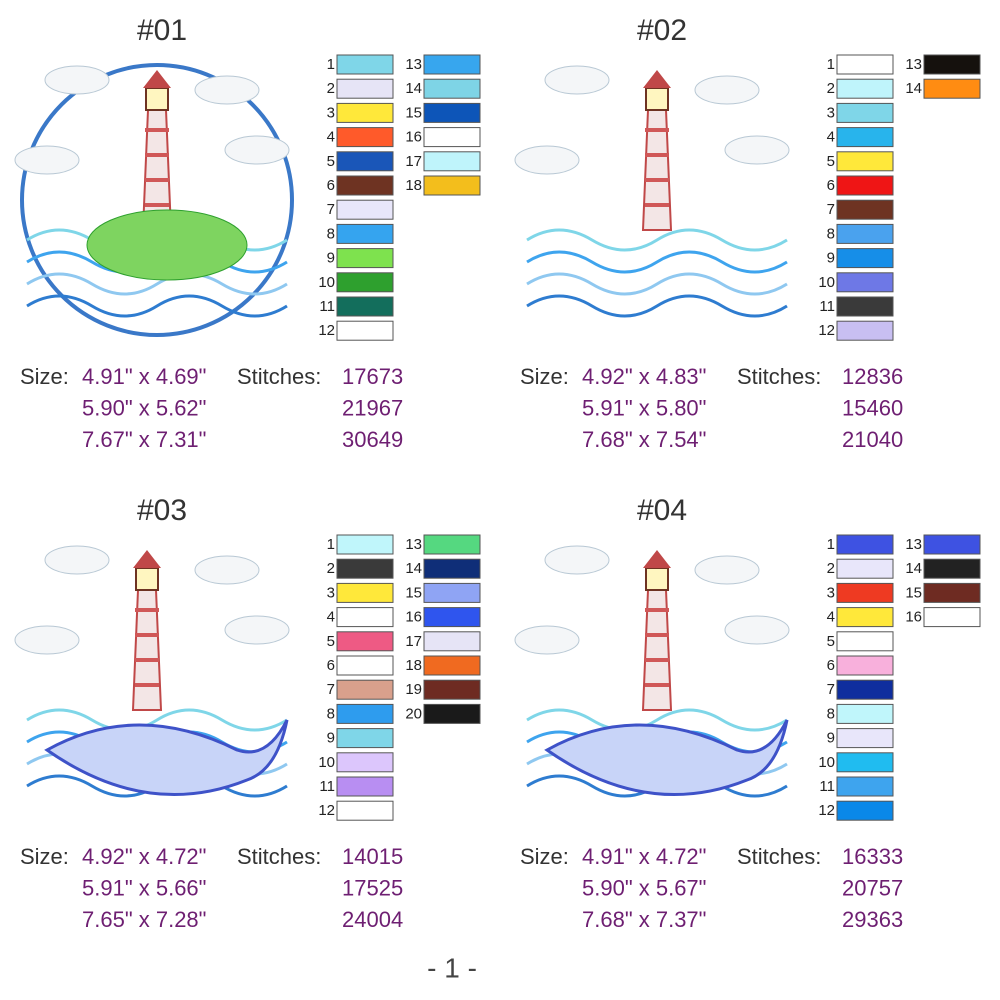  I want to click on color-number: 10, so click(326, 762).